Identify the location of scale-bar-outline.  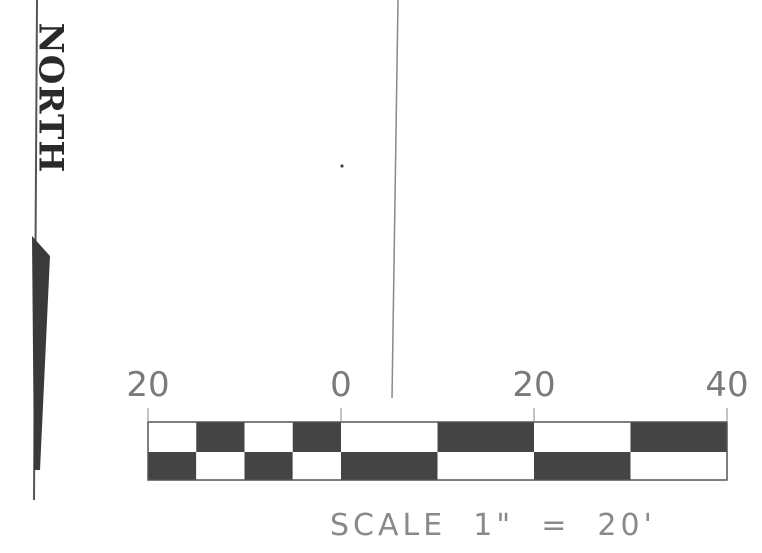
(437, 451).